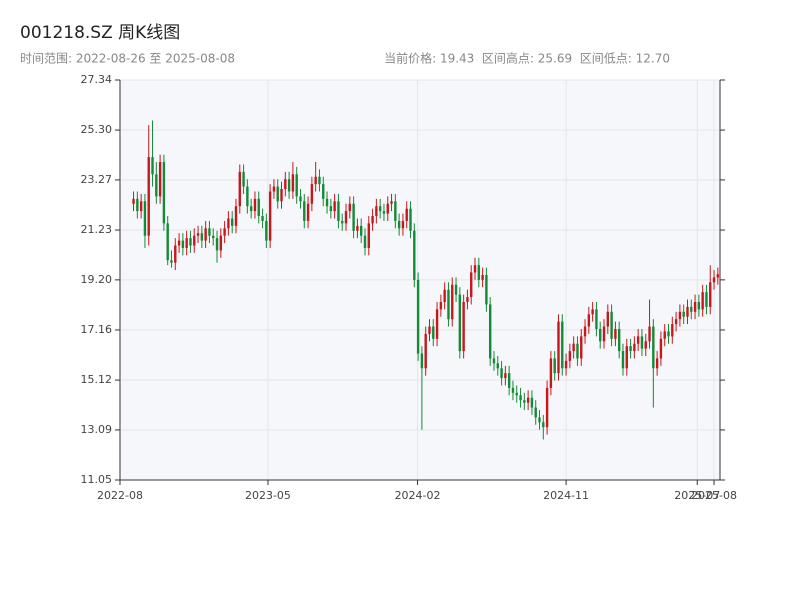  Describe the element at coordinates (120, 495) in the screenshot. I see `x-tick-label: 2022-08` at that location.